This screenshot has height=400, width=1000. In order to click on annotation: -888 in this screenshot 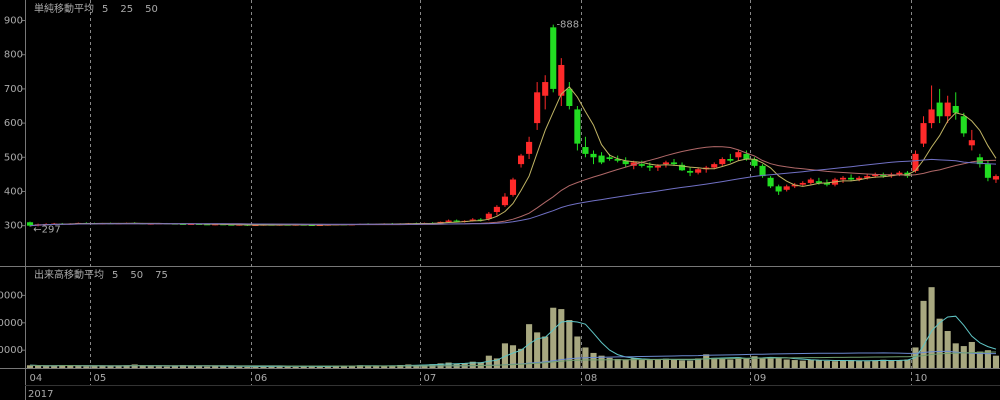, I will do `click(567, 25)`.